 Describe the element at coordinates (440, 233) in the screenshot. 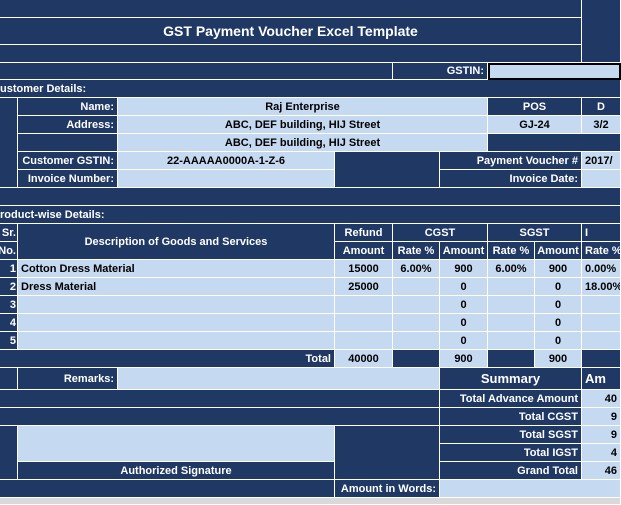

I see `cgst: CGST` at that location.